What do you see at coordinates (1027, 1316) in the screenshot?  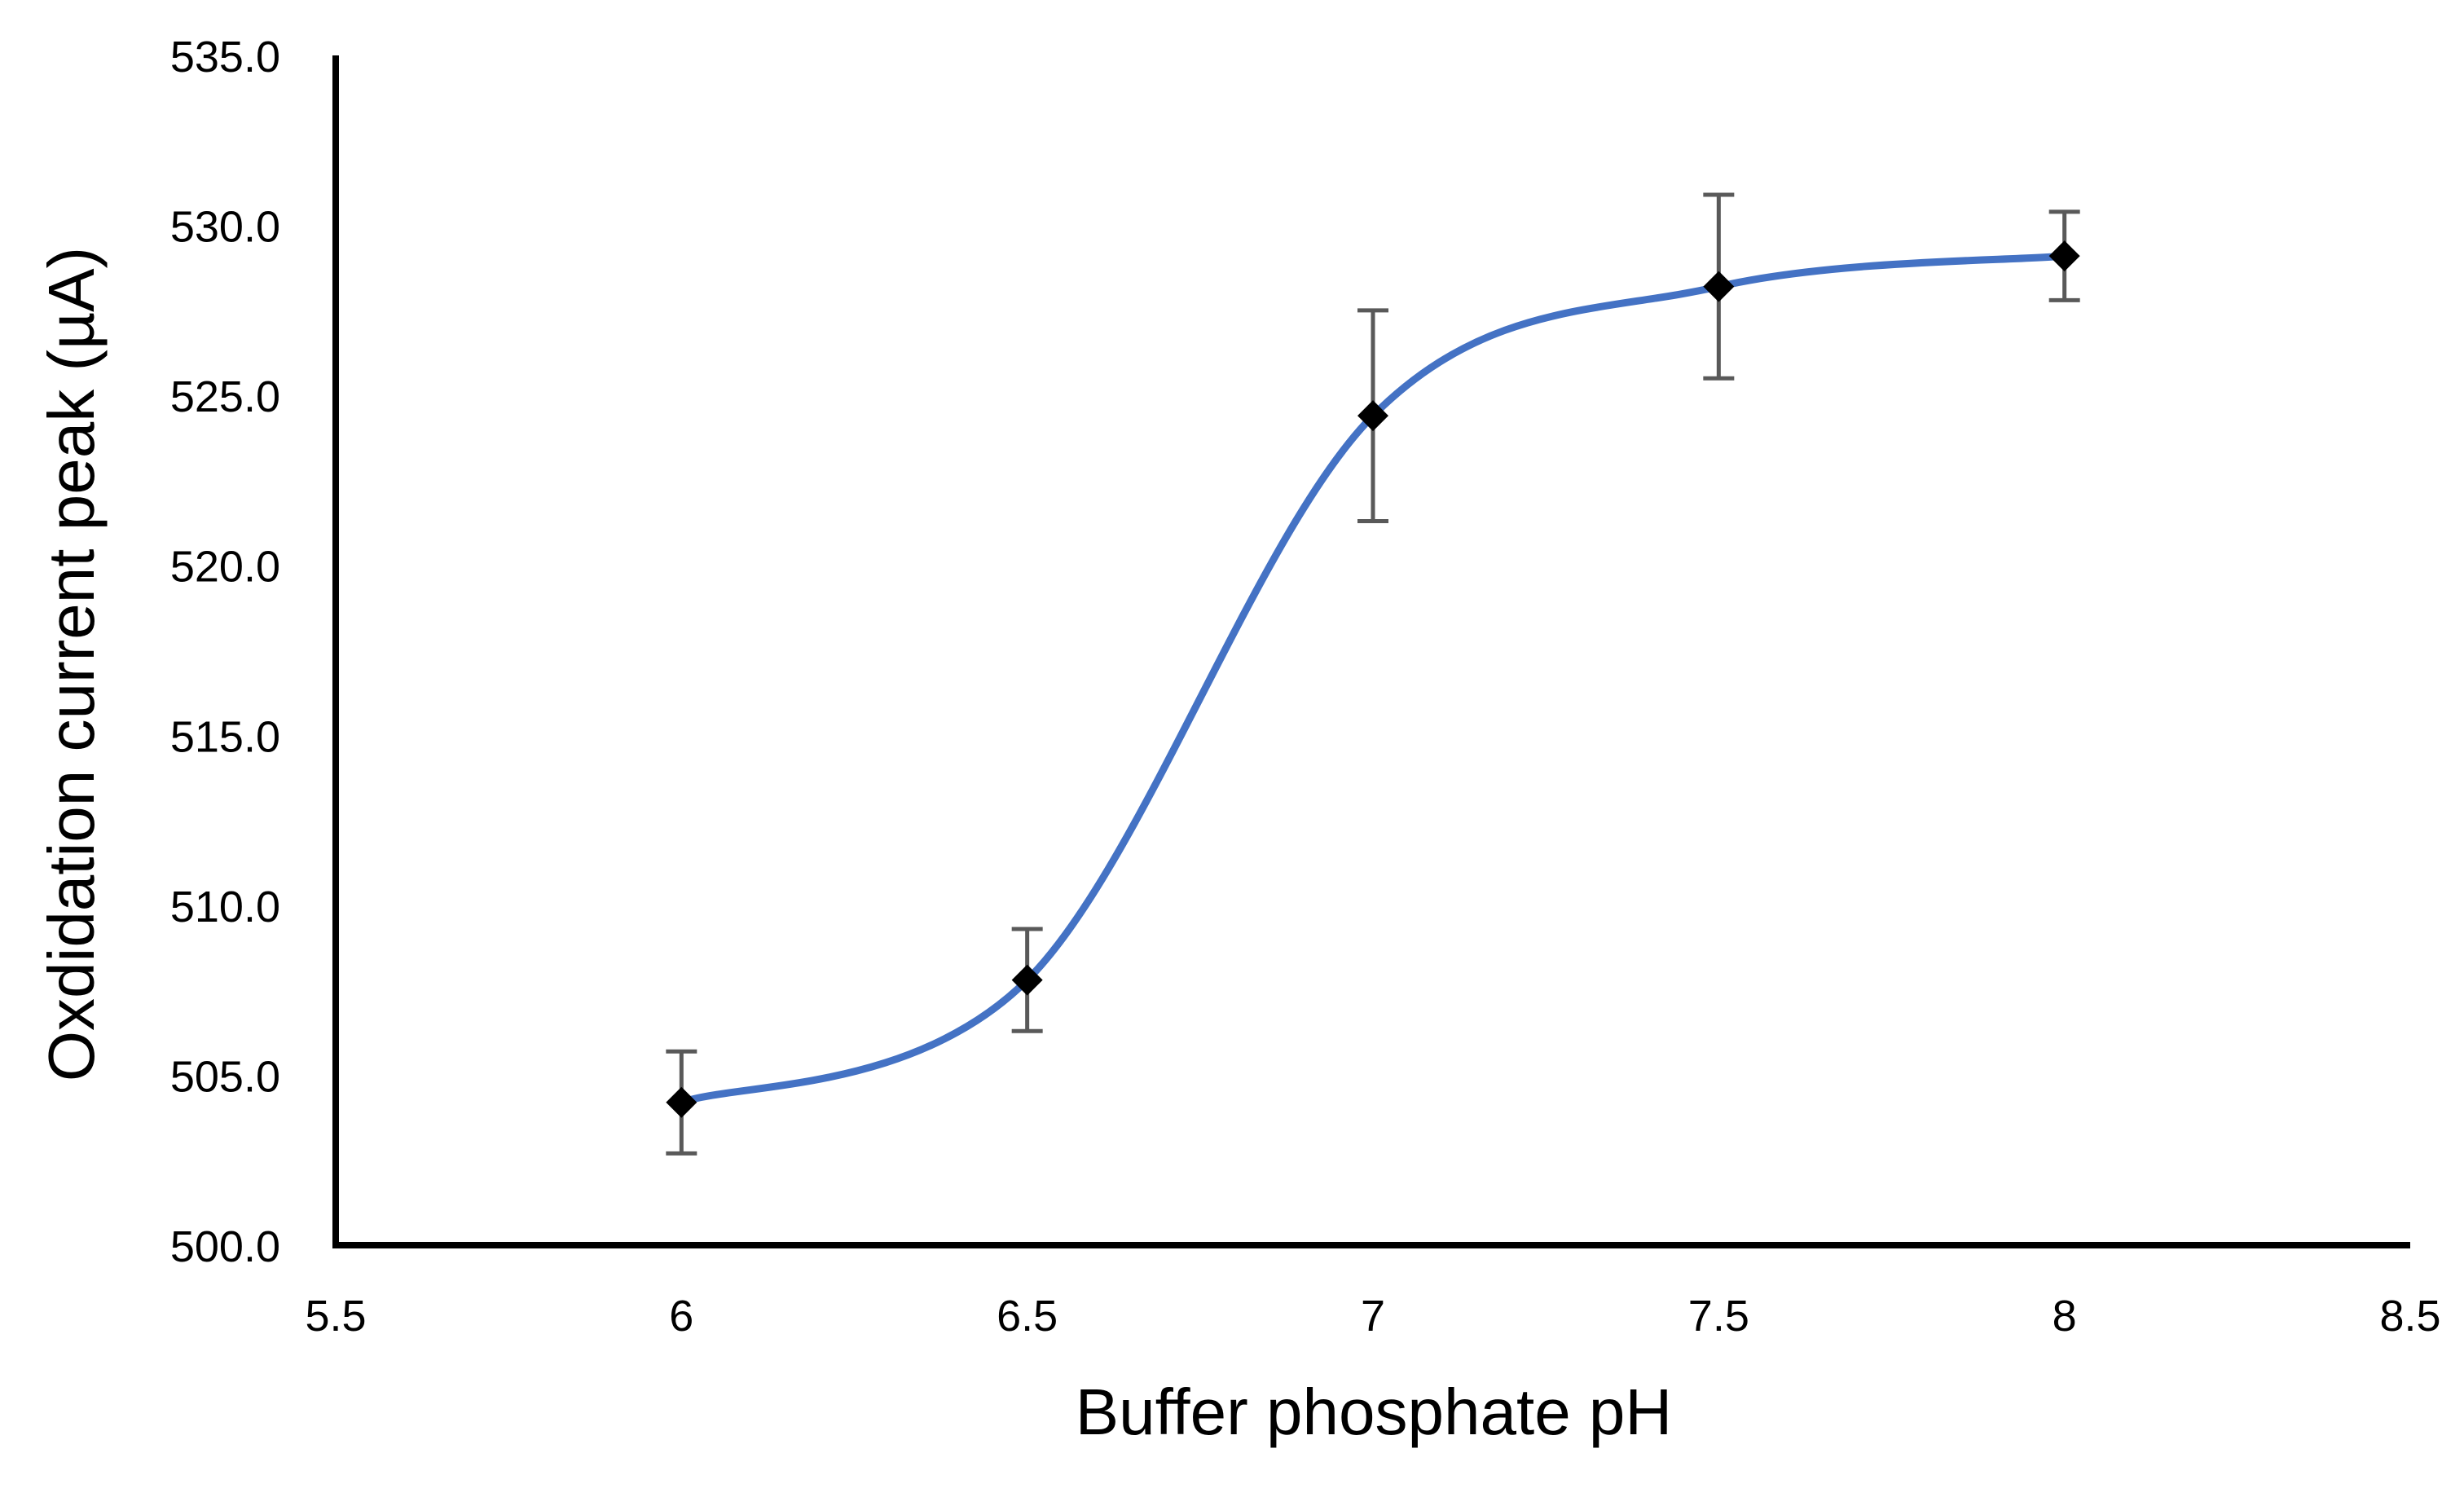 I see `x-tick-label: 6.5` at bounding box center [1027, 1316].